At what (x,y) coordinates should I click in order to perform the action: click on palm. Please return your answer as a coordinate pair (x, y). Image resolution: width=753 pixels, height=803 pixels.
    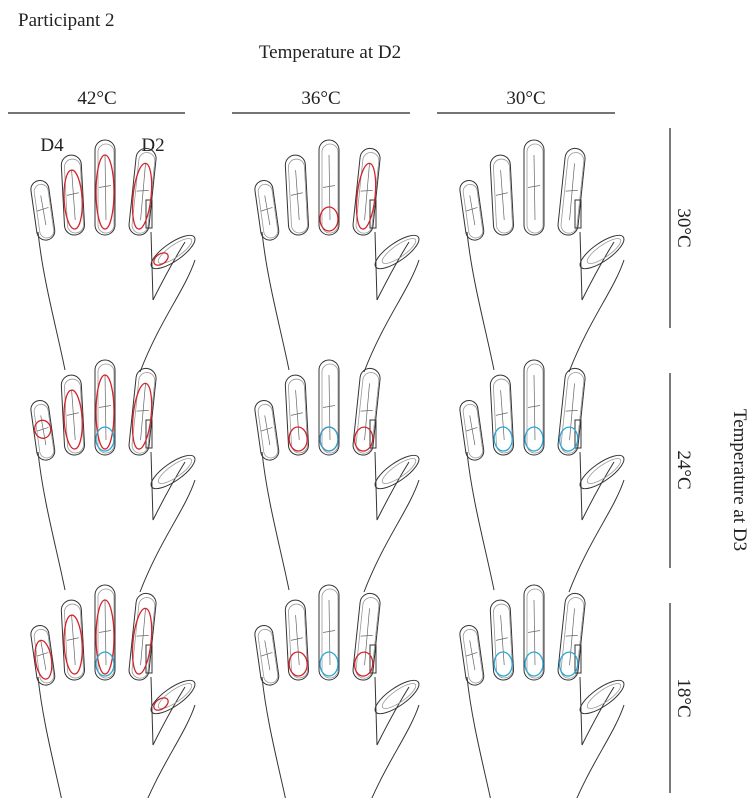
    Looking at the image, I should click on (340, 522).